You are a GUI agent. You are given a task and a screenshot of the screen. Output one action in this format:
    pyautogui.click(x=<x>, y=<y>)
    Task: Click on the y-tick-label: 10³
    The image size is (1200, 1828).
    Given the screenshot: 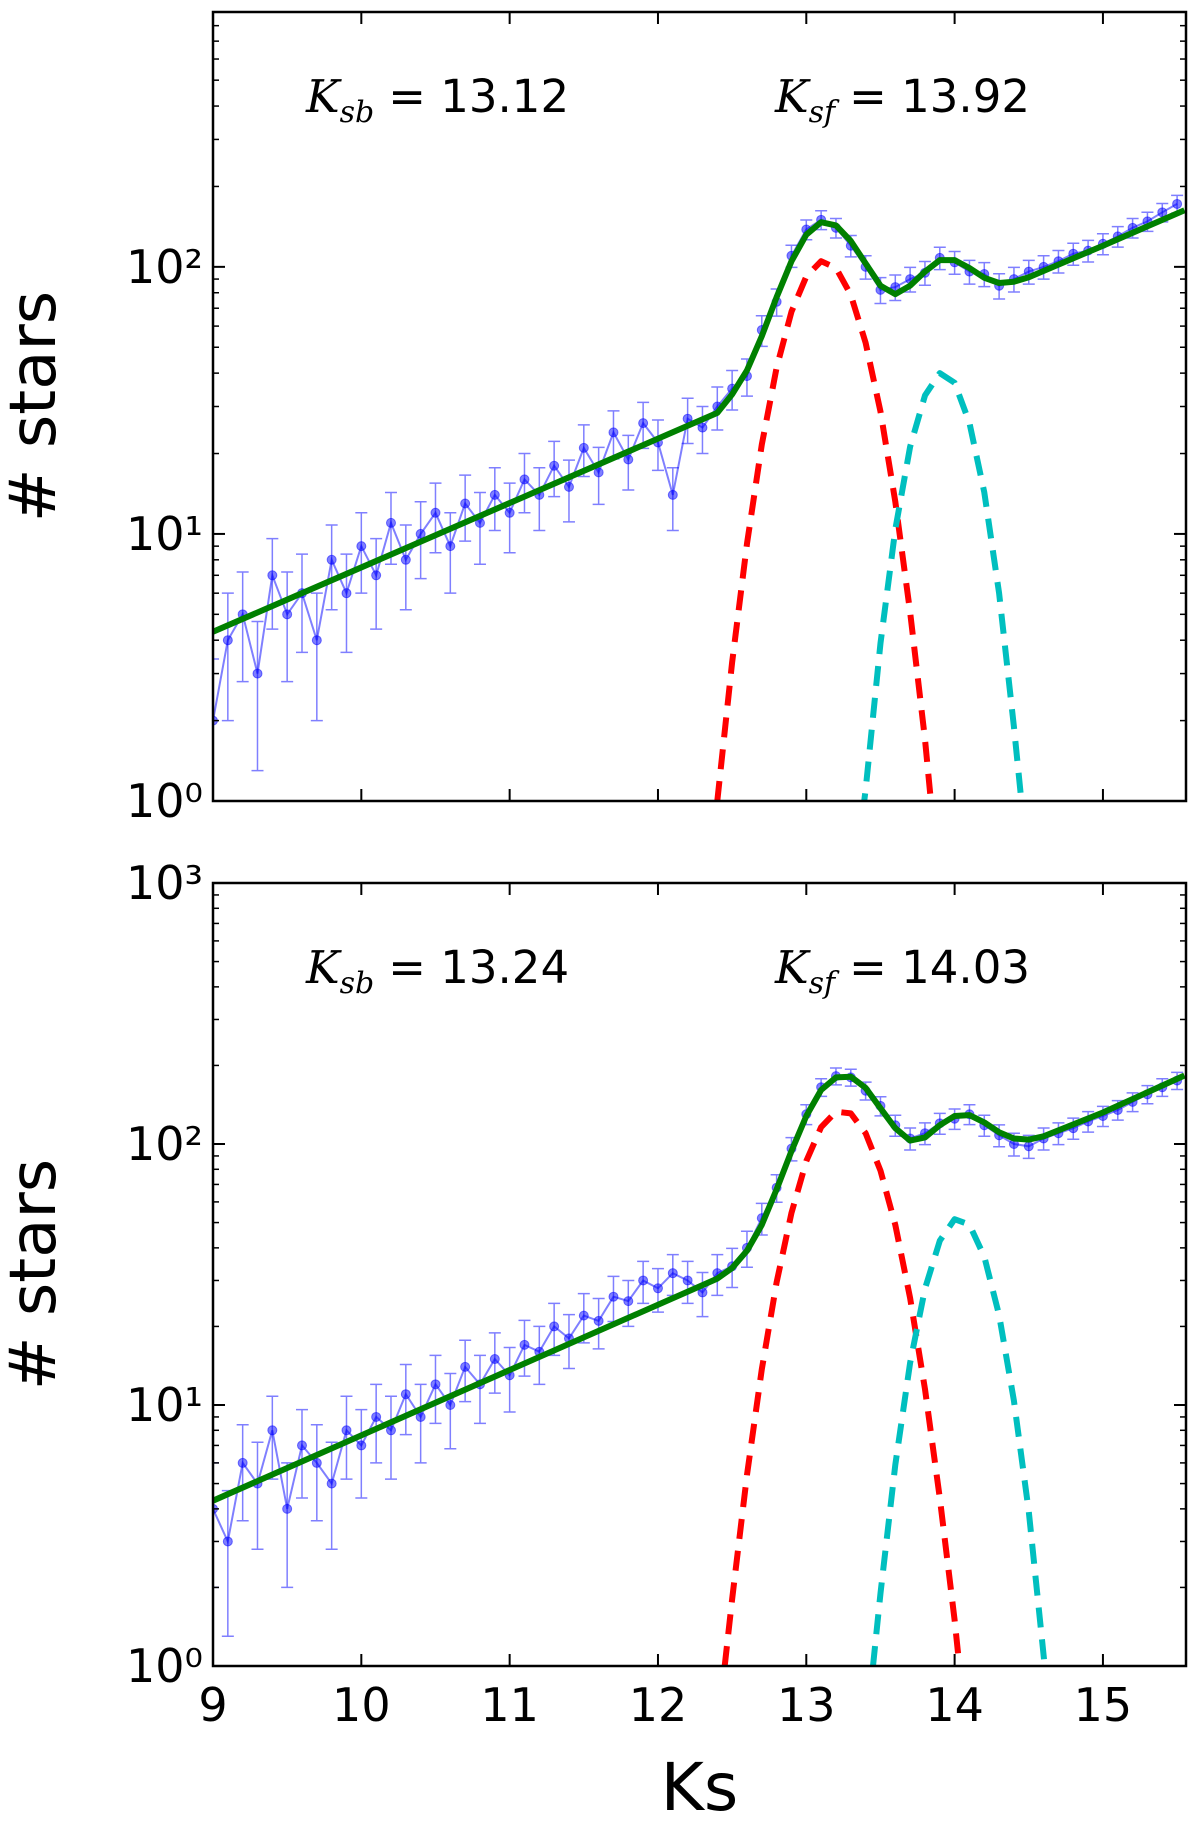 What is the action you would take?
    pyautogui.click(x=164, y=883)
    